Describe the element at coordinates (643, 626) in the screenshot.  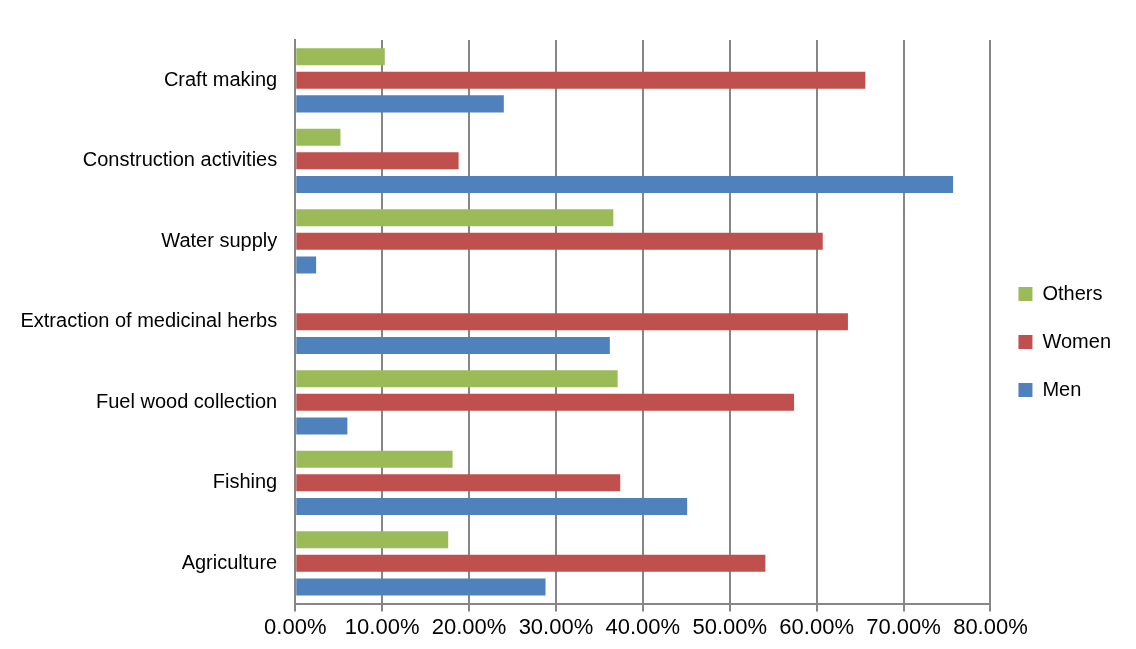
I see `x-tick-label: 40.00%` at that location.